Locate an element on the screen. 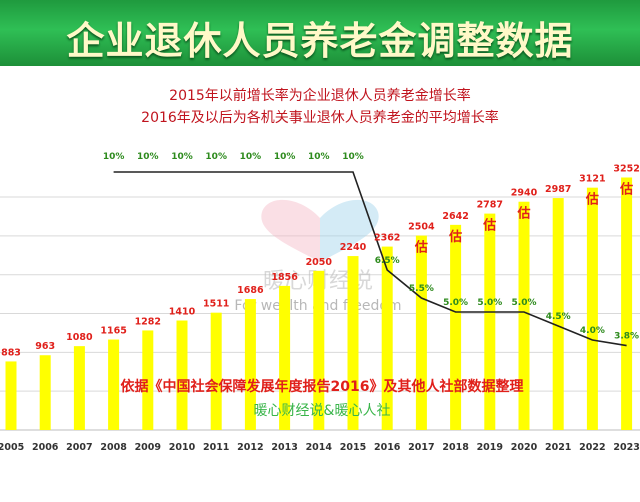 Image resolution: width=640 pixels, height=502 pixels. value-label: 2504 is located at coordinates (421, 227).